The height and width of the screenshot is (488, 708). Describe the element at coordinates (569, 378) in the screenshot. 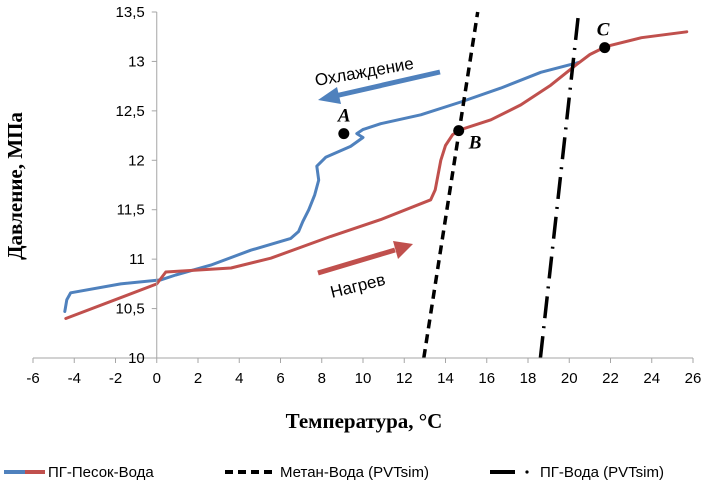

I see `x-tick-label: 20` at that location.